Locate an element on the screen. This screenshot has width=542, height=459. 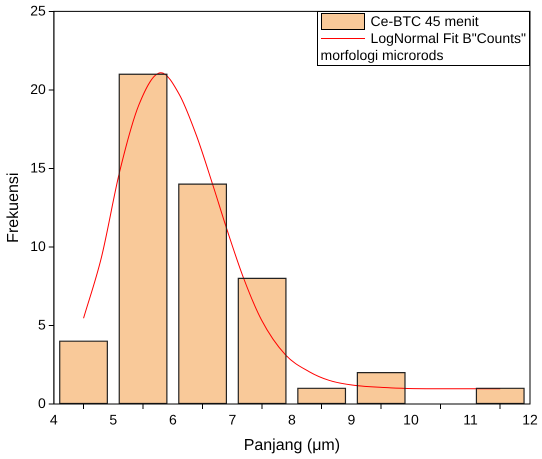
y-tick-label: 5 is located at coordinates (42, 324).